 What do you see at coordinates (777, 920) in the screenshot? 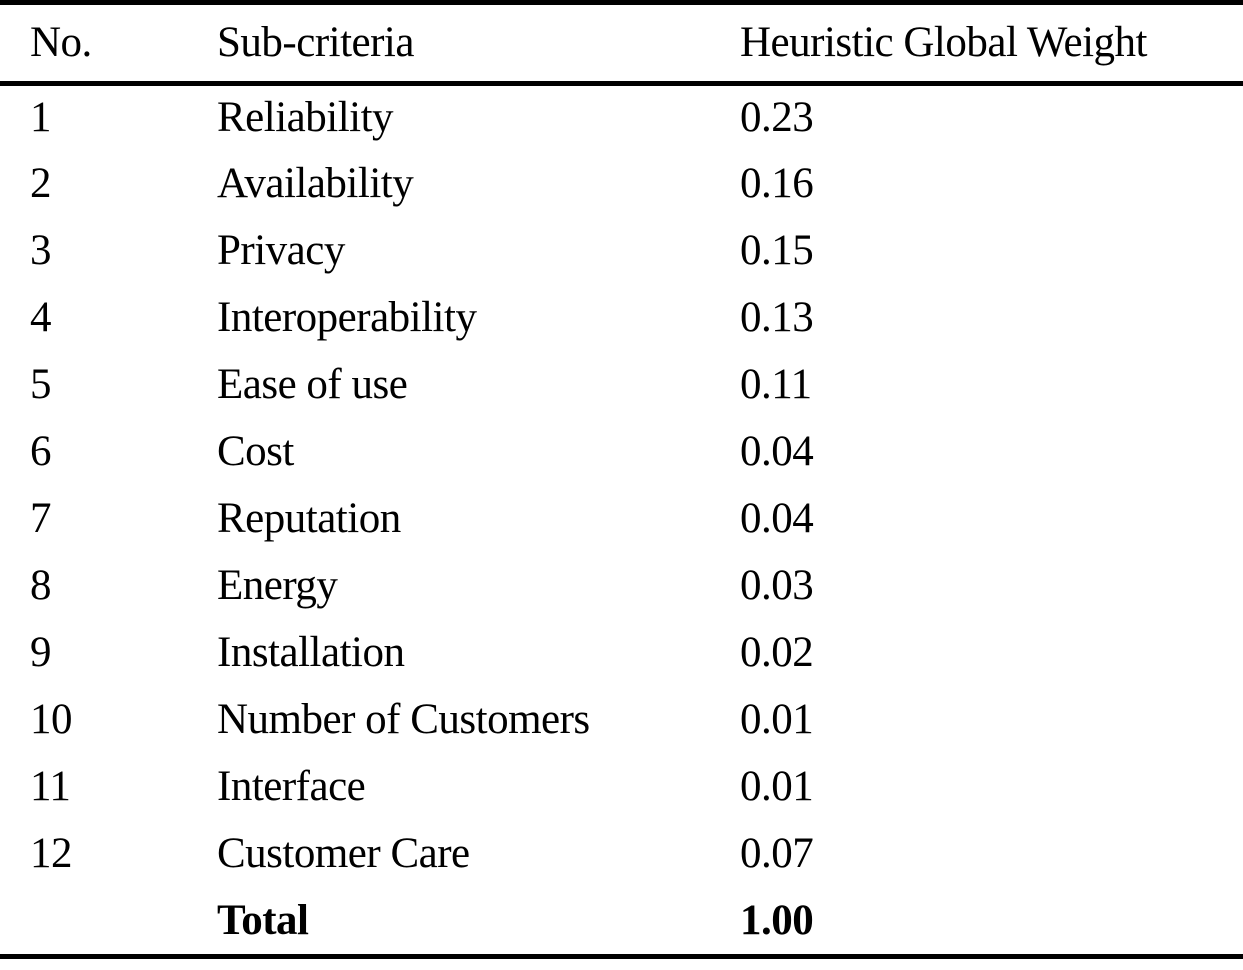
I see `cell-total-weight: 1.00` at bounding box center [777, 920].